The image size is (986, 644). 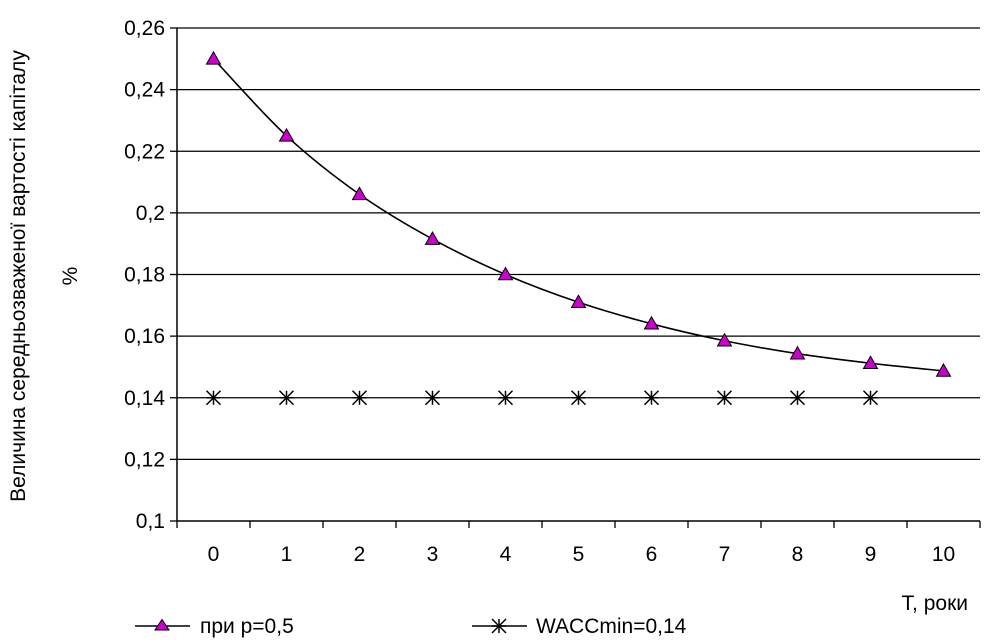 What do you see at coordinates (611, 626) in the screenshot?
I see `legend-label-series-2: WACCmin=0,14` at bounding box center [611, 626].